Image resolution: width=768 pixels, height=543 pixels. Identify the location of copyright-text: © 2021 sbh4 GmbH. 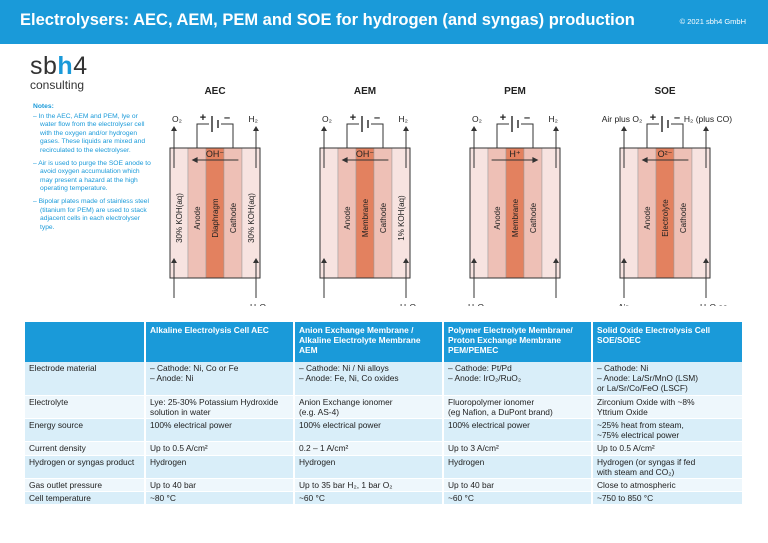
(712, 21).